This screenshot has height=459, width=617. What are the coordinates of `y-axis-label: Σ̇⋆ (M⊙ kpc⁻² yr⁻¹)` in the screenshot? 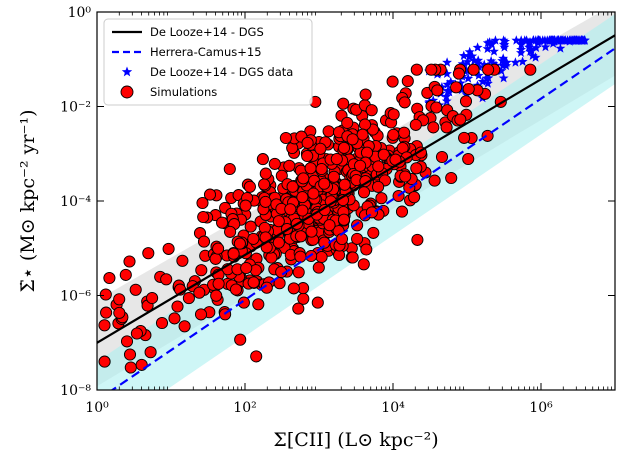 It's located at (28, 200).